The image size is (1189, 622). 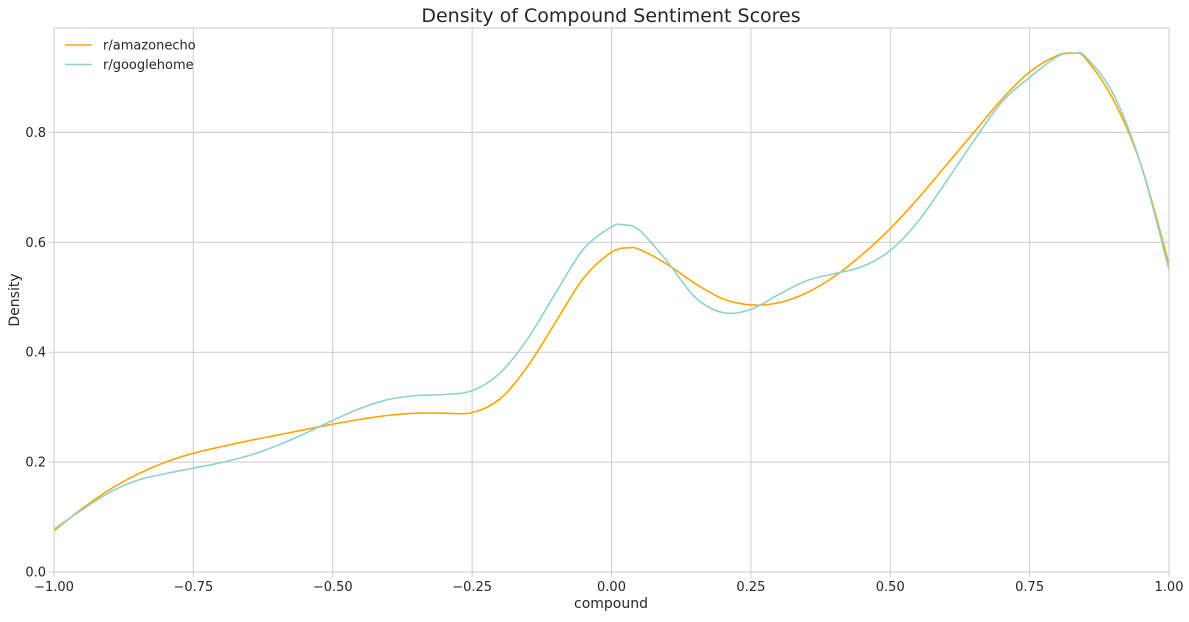 I want to click on x-tick-label: 0.75, so click(x=1029, y=587).